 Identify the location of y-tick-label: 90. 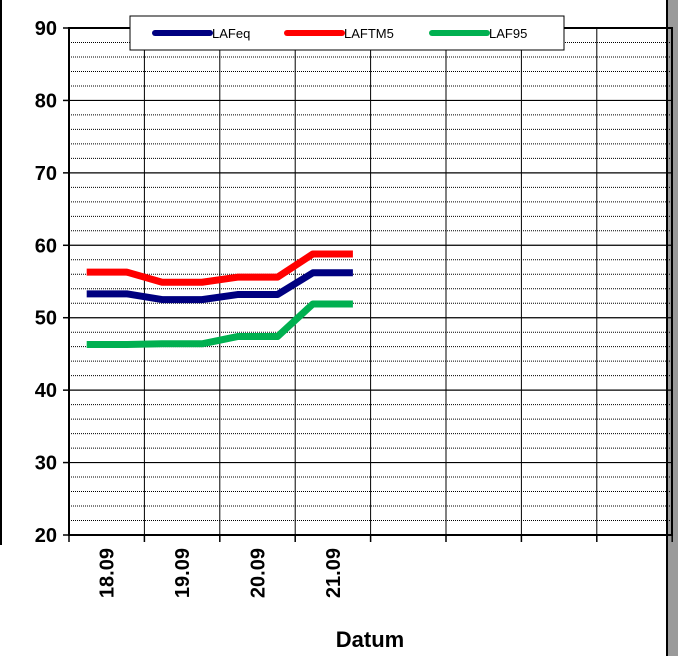
(46, 29).